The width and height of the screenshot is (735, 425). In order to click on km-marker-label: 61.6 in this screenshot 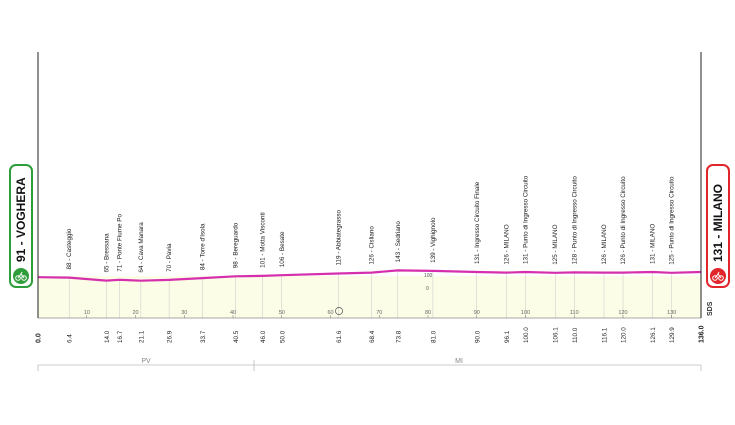, I will do `click(339, 336)`.